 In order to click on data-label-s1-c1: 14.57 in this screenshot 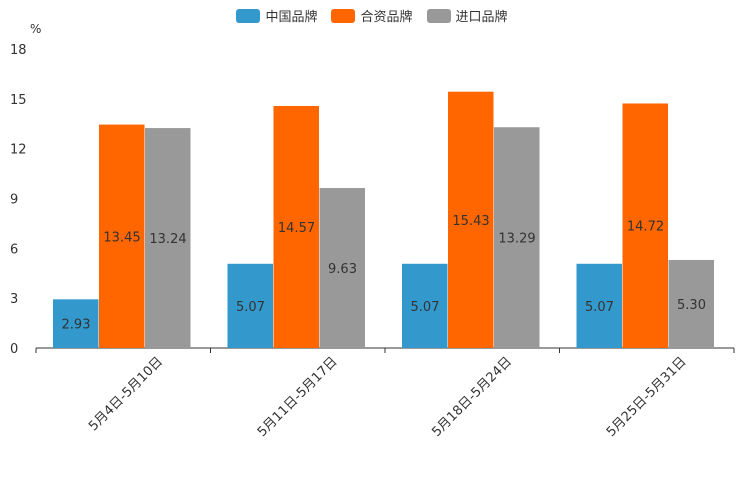, I will do `click(296, 228)`.